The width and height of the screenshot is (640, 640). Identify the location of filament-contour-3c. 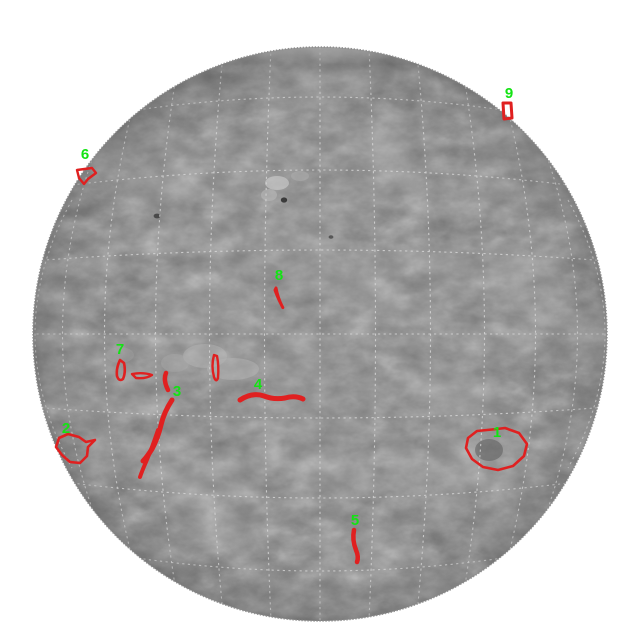
(215, 367).